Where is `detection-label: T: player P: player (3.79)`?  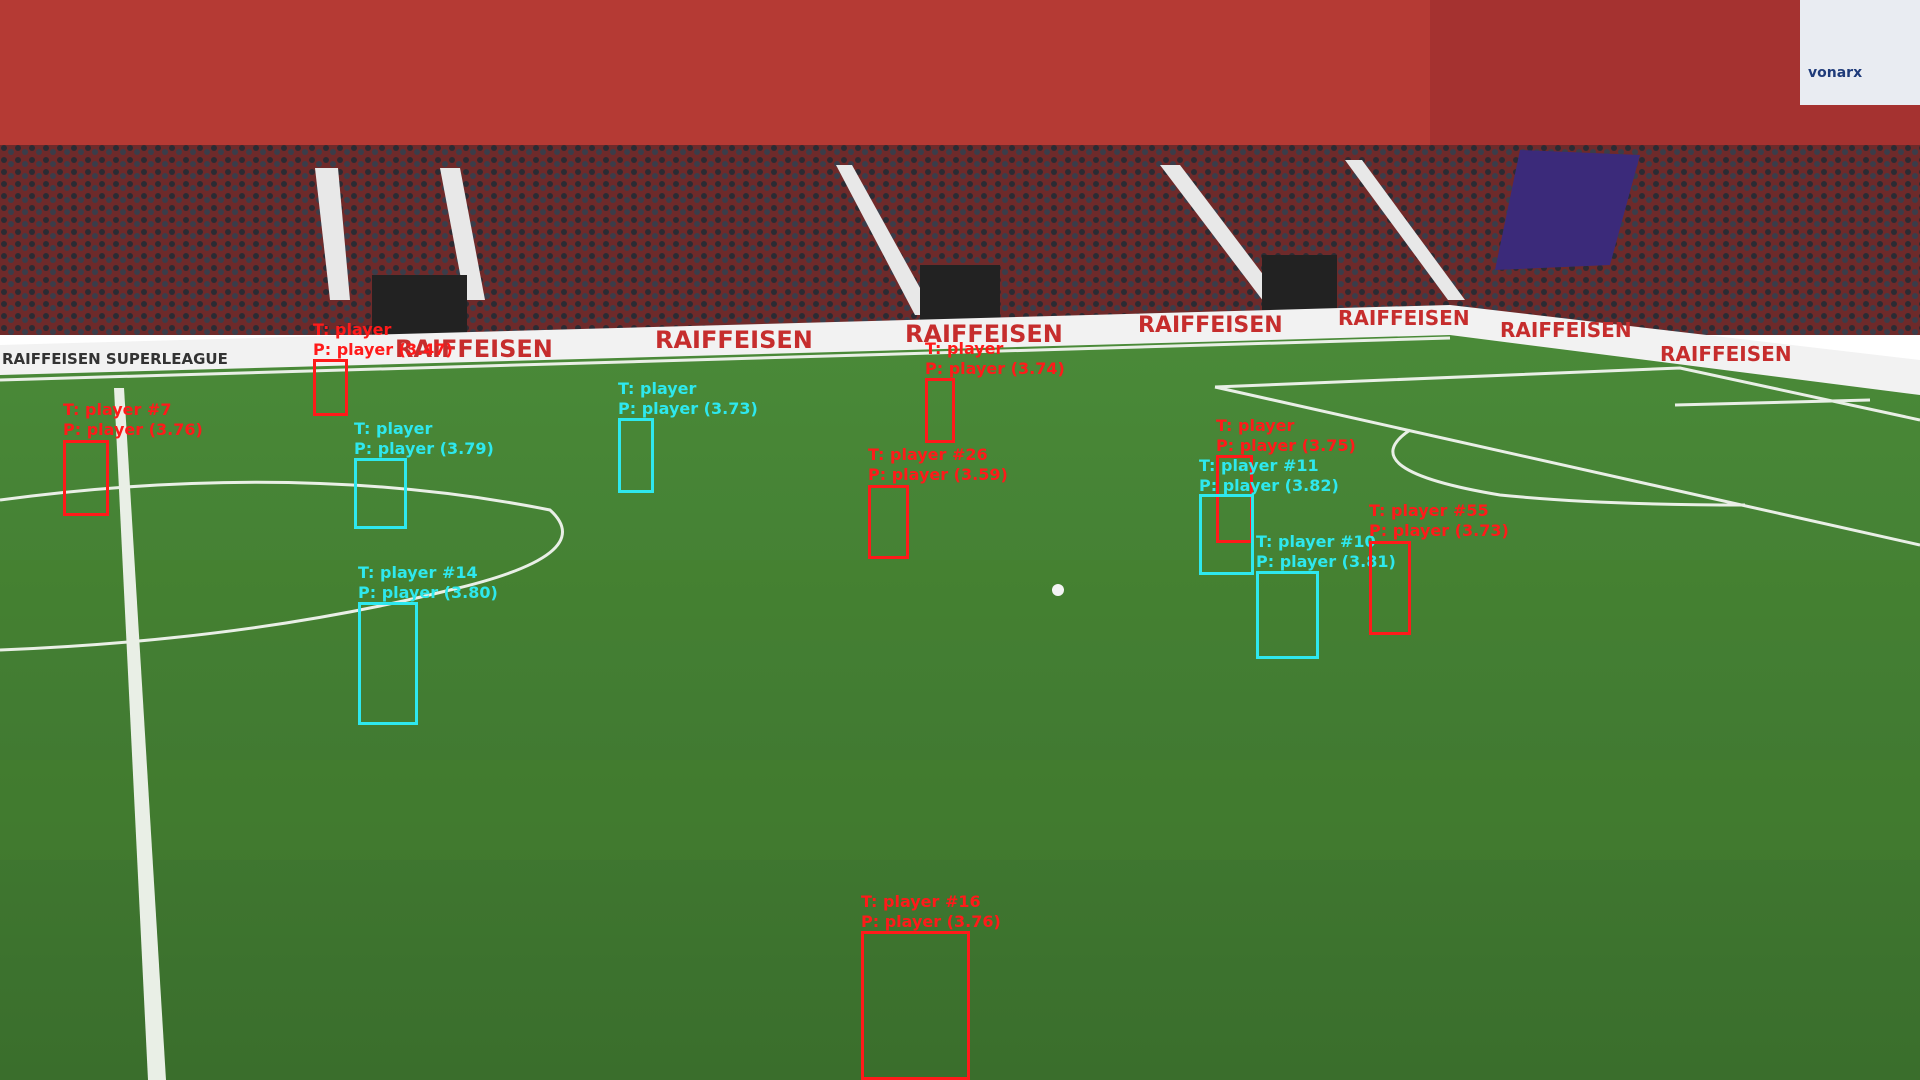 detection-label: T: player P: player (3.79) is located at coordinates (424, 439).